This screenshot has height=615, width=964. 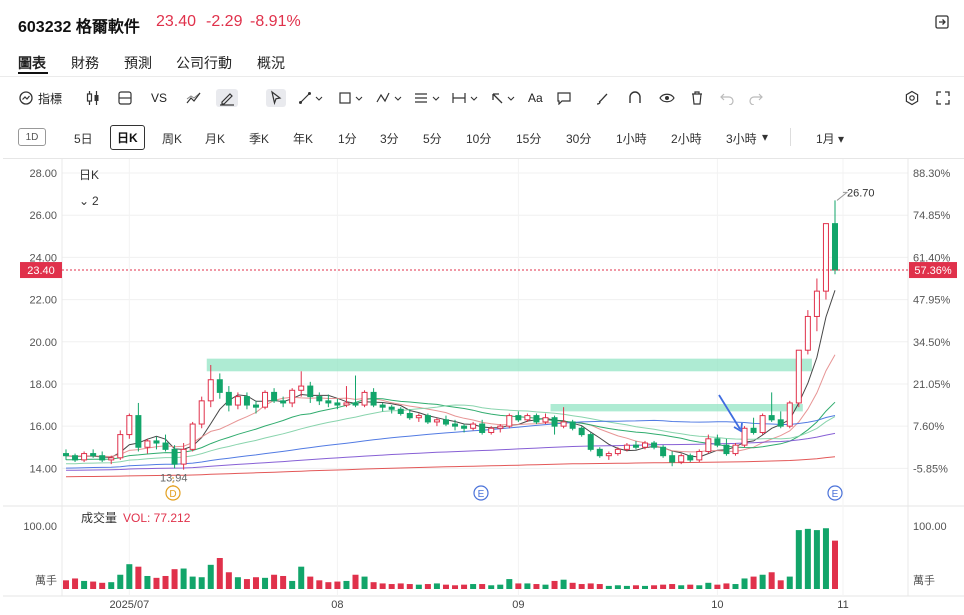 What do you see at coordinates (842, 196) in the screenshot?
I see `high-marker-line` at bounding box center [842, 196].